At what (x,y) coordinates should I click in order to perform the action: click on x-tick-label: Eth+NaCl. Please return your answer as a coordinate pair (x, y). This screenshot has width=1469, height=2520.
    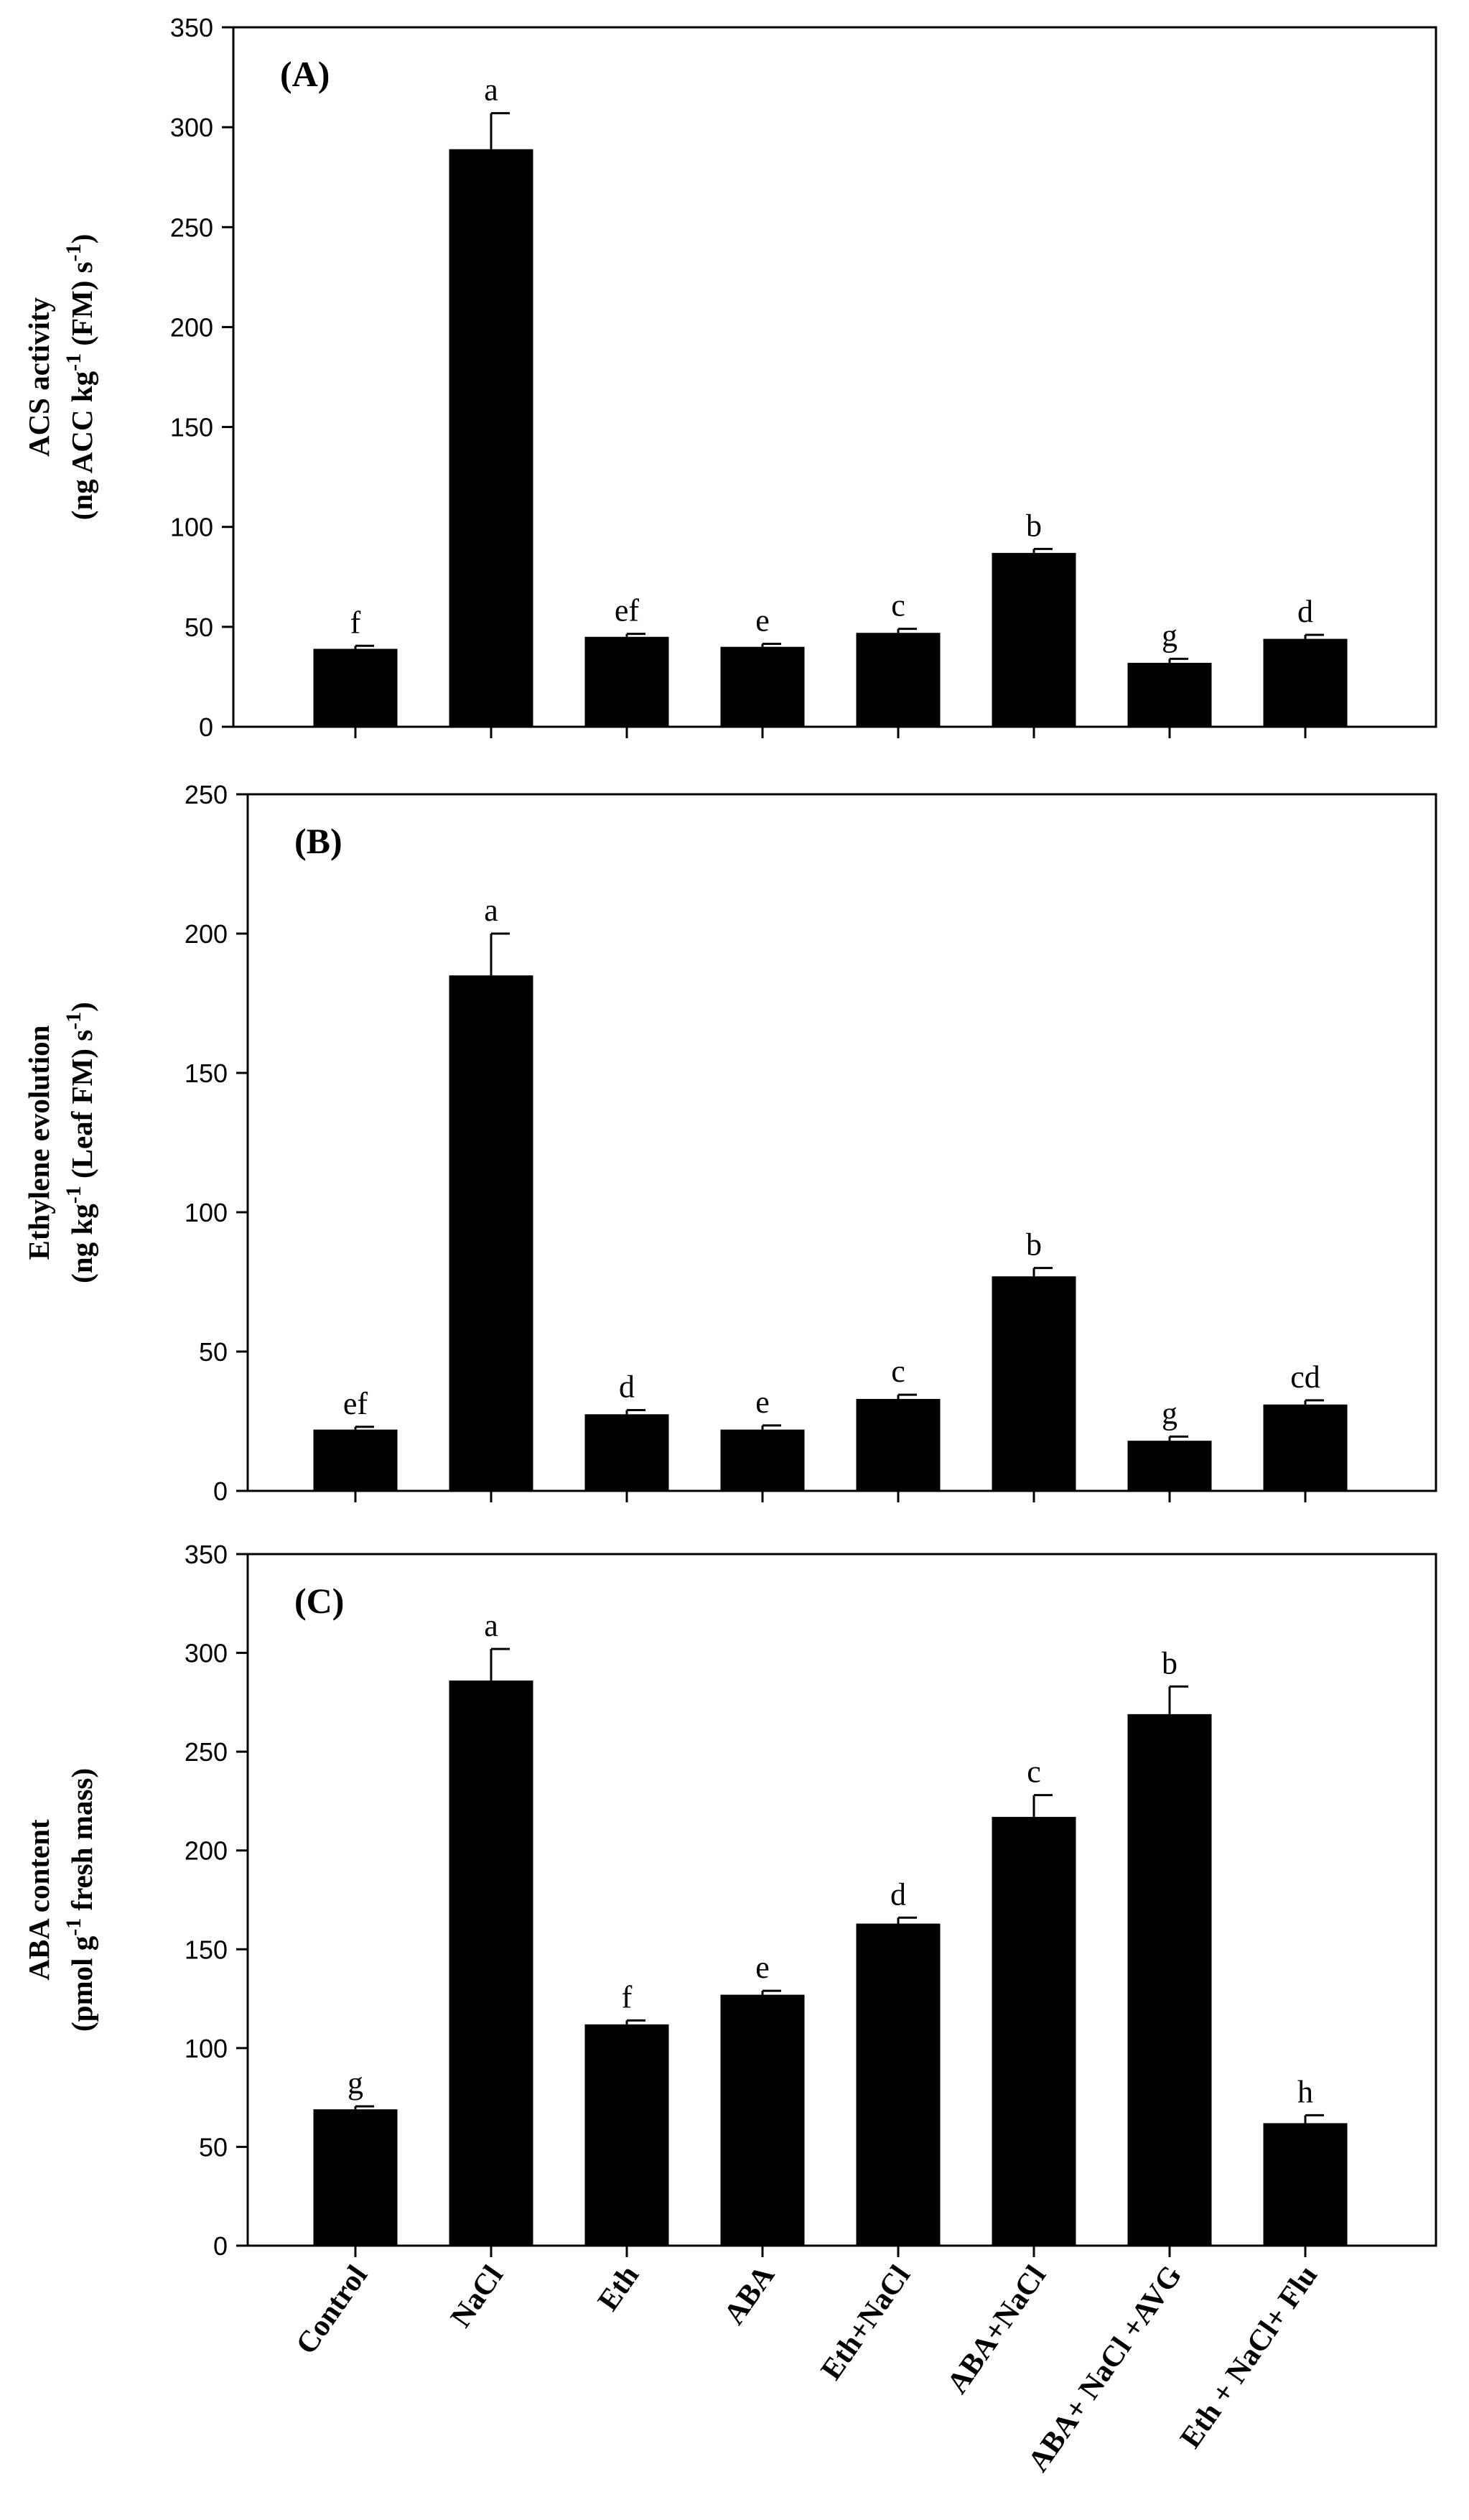
    Looking at the image, I should click on (866, 2322).